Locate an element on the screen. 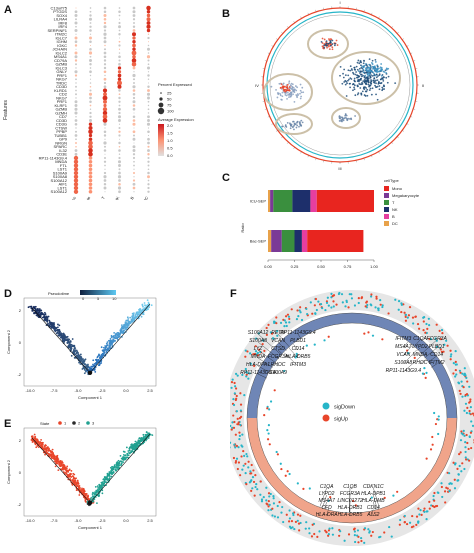 The height and width of the screenshot is (553, 474). x-tick-label: -2.5 is located at coordinates (103, 520).